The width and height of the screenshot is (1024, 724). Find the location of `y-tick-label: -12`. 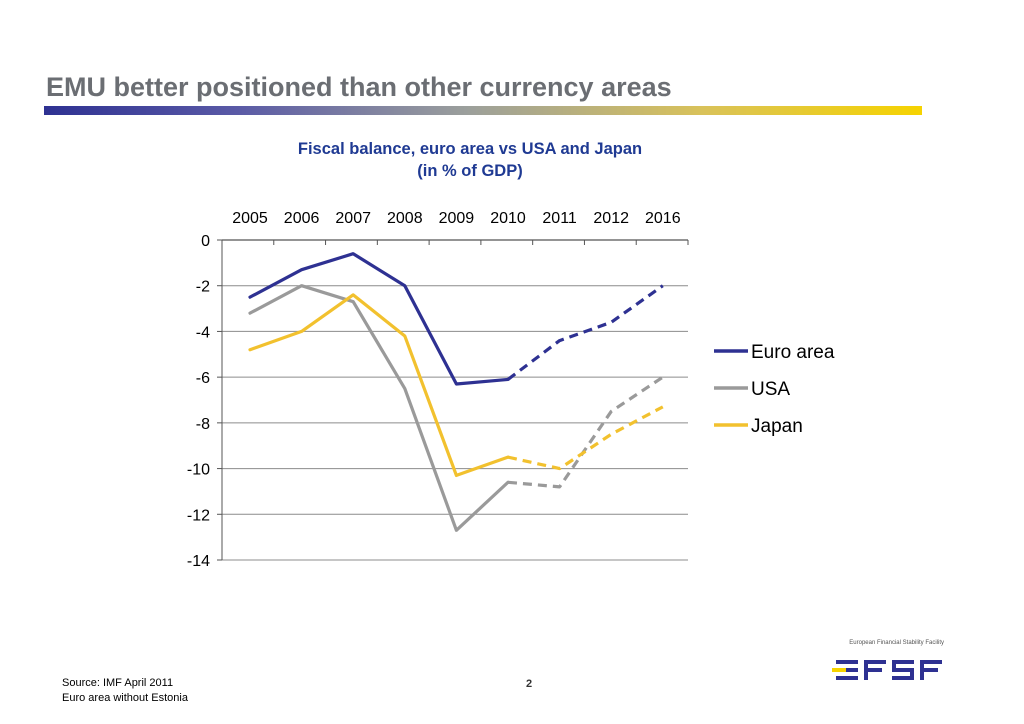

y-tick-label: -12 is located at coordinates (198, 515).